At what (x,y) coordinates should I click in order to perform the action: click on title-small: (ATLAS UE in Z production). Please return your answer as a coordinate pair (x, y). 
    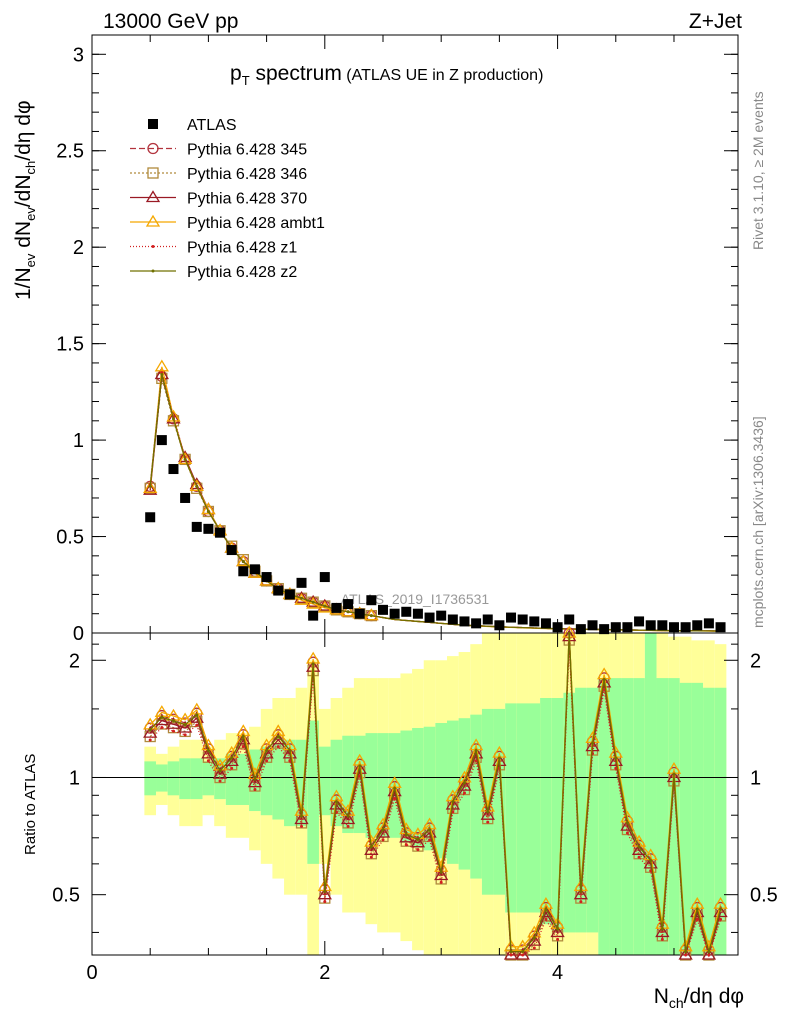
    Looking at the image, I should click on (442, 75).